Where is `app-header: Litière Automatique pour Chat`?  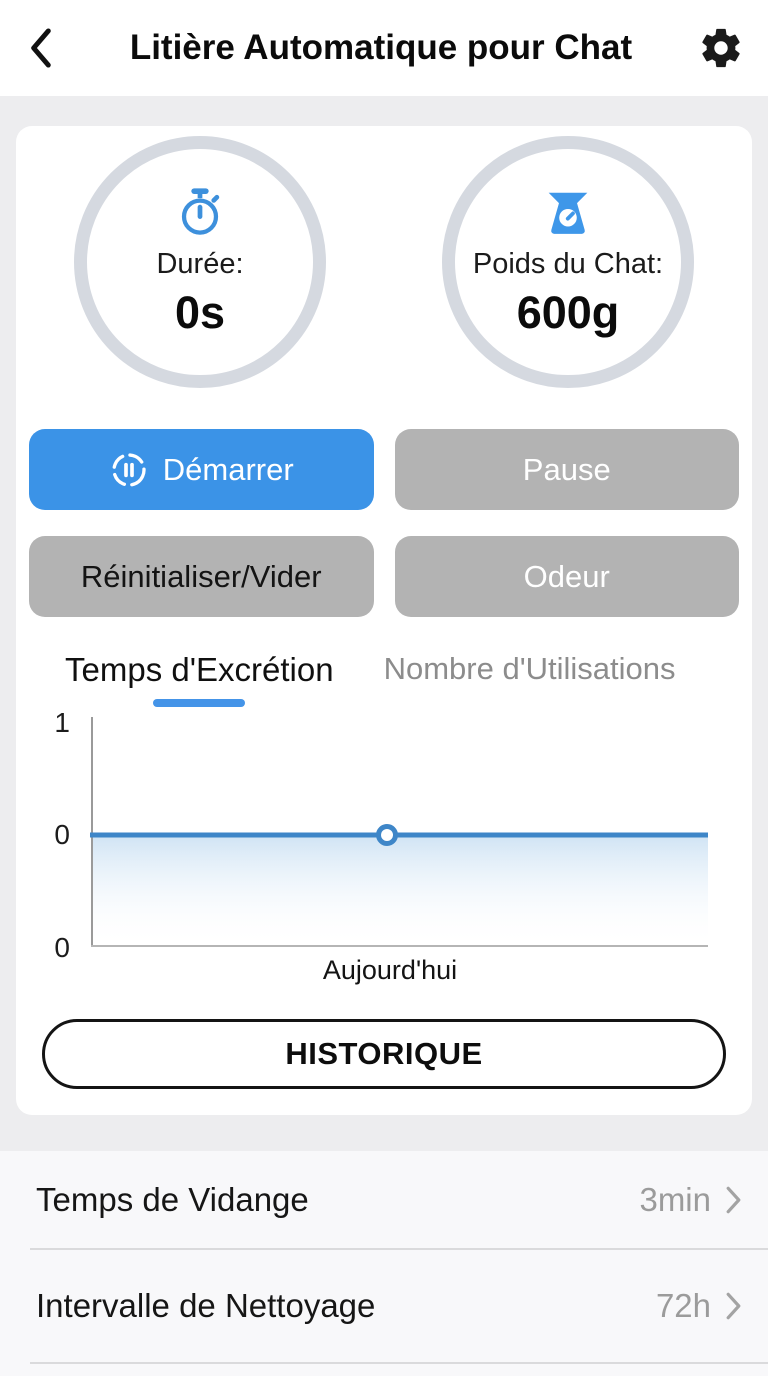 app-header: Litière Automatique pour Chat is located at coordinates (384, 48).